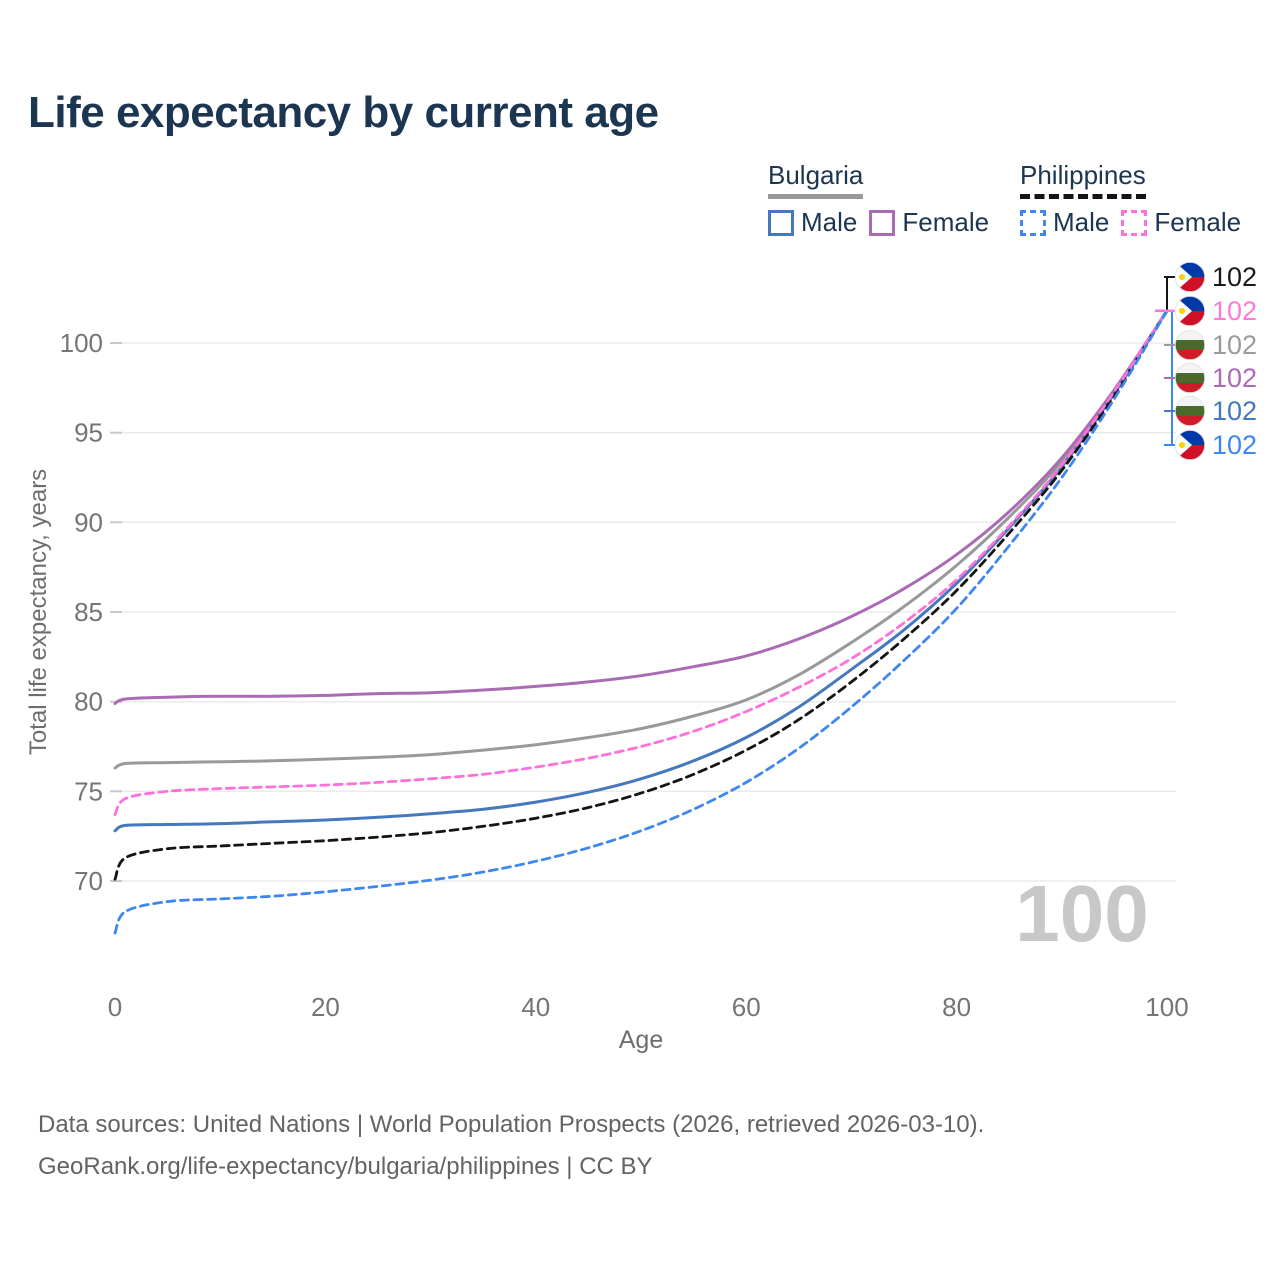 The width and height of the screenshot is (1280, 1280). Describe the element at coordinates (1198, 222) in the screenshot. I see `legend-label-philippines-female: Female` at that location.